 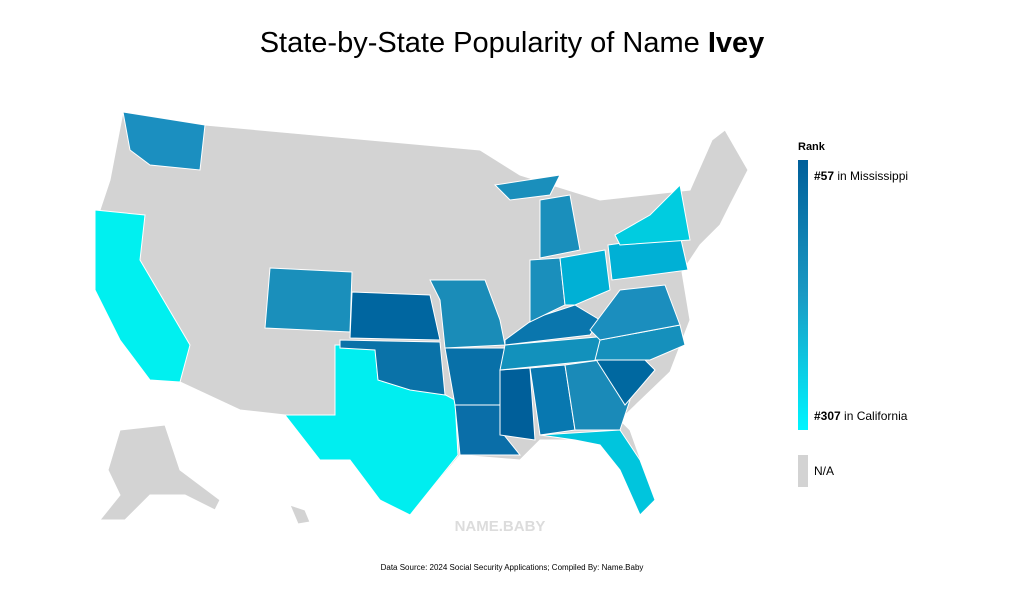 I want to click on washington, so click(x=164, y=141).